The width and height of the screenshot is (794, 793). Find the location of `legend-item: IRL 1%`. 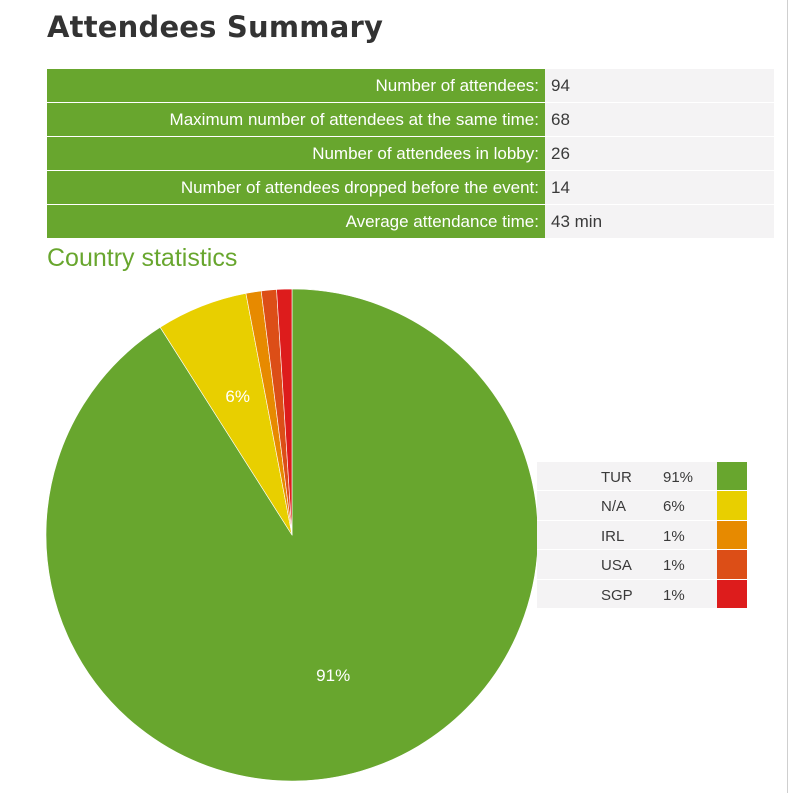

legend-item: IRL 1% is located at coordinates (642, 535).